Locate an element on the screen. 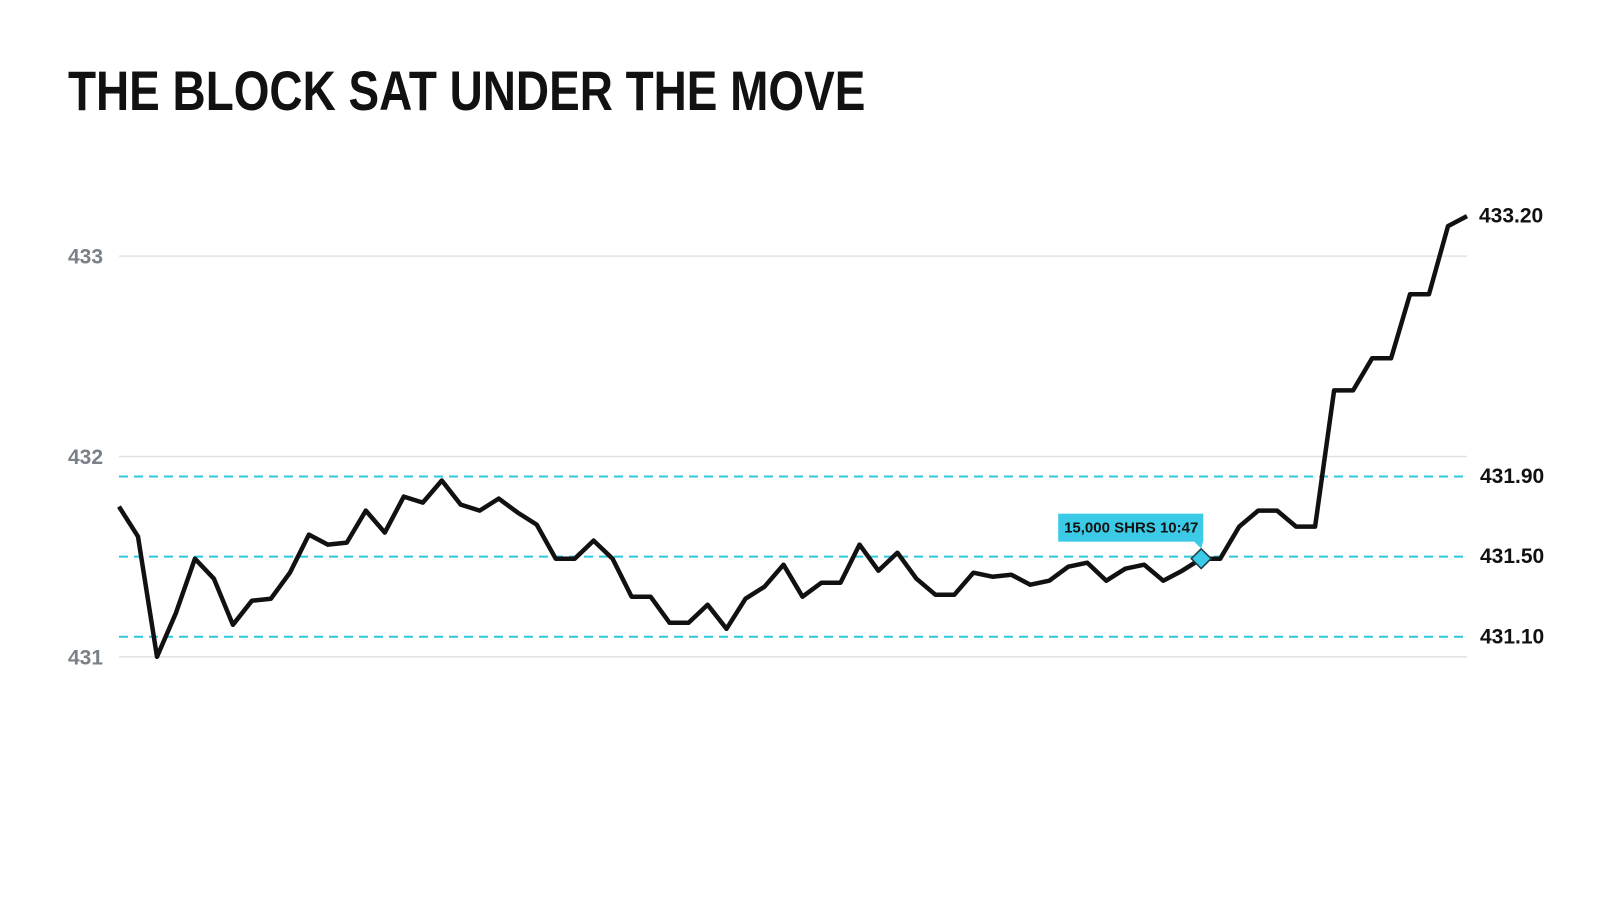 This screenshot has height=914, width=1600. reference-label: 431.50 is located at coordinates (1512, 556).